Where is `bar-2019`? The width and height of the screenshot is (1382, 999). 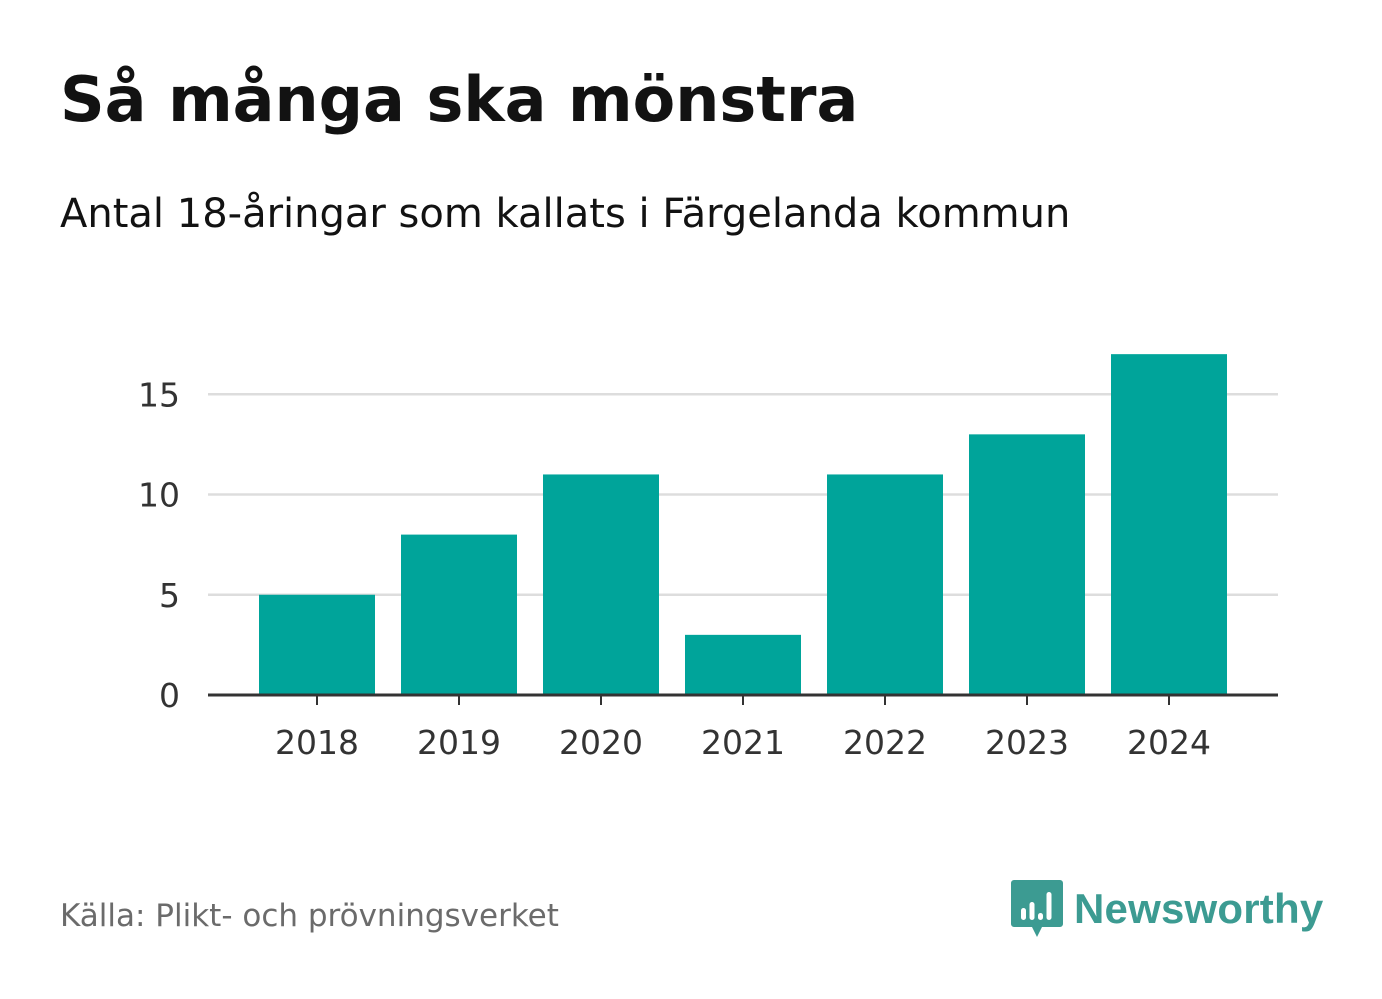
bar-2019 is located at coordinates (459, 614).